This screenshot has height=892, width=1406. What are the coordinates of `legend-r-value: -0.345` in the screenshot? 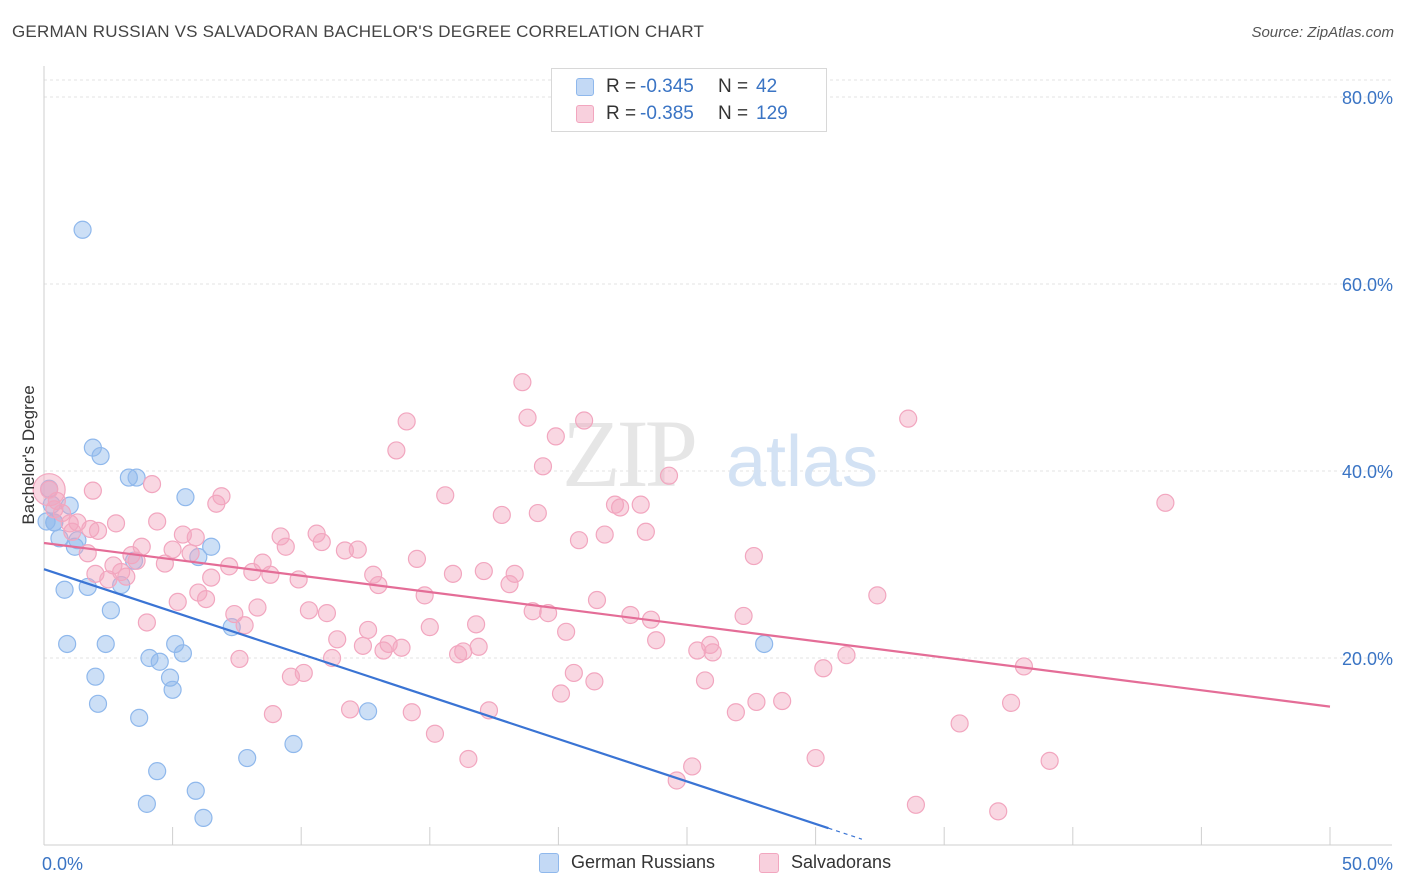 It's located at (667, 86).